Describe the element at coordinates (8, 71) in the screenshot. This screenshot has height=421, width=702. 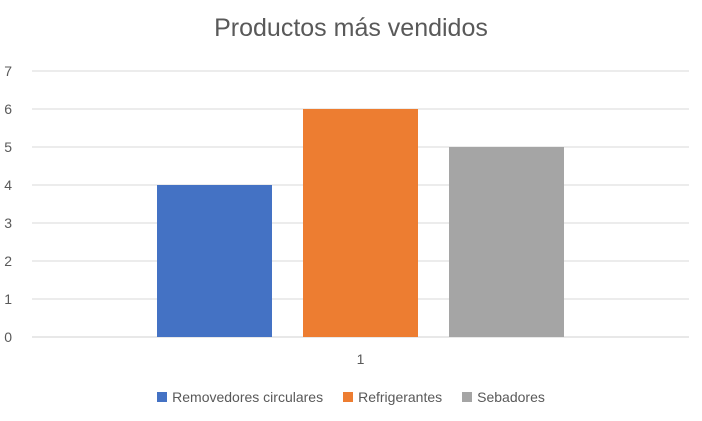
I see `y-tick-label: 7` at that location.